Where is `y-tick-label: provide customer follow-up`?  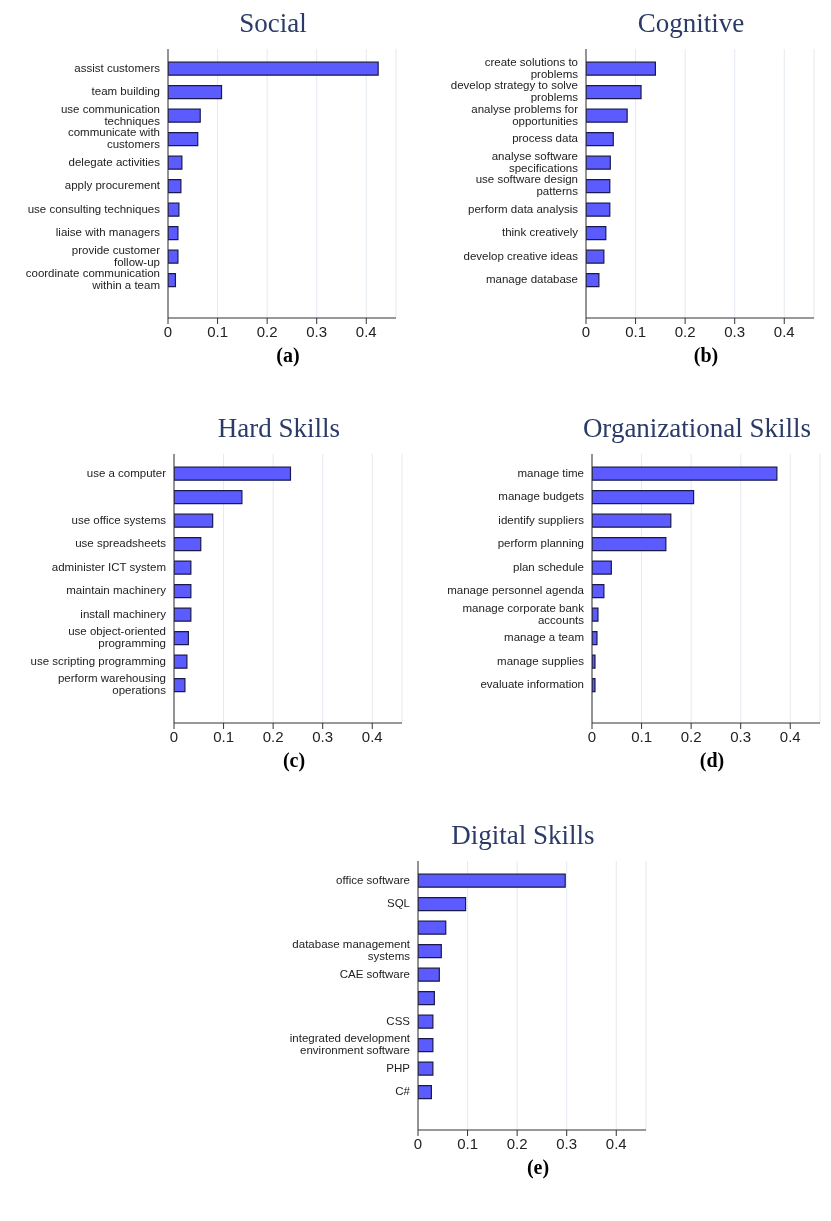
y-tick-label: provide customer follow-up is located at coordinates (116, 255).